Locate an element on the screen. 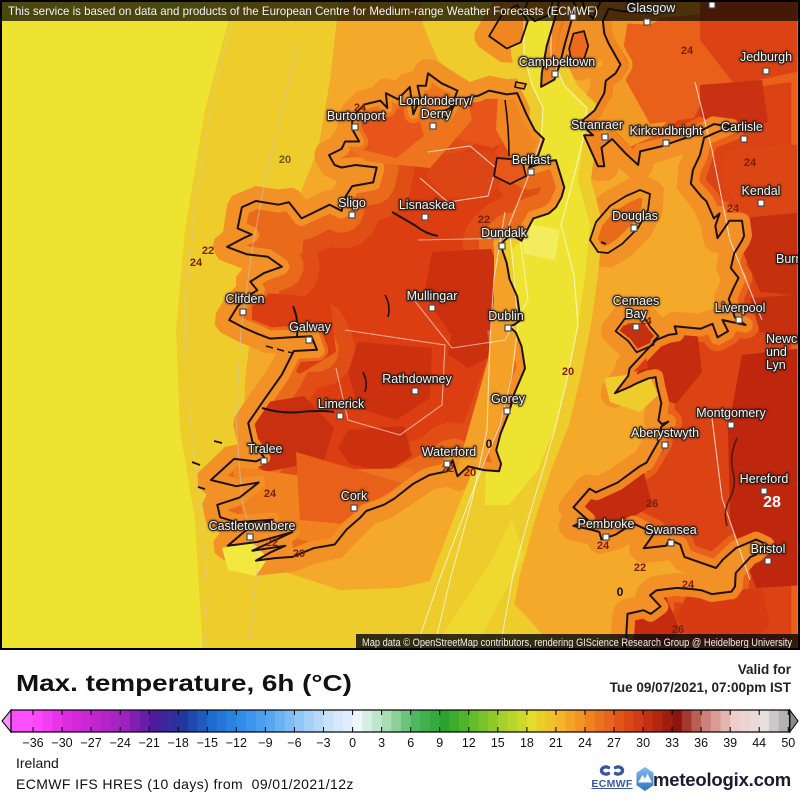  svg-text: Mullingar is located at coordinates (432, 296).